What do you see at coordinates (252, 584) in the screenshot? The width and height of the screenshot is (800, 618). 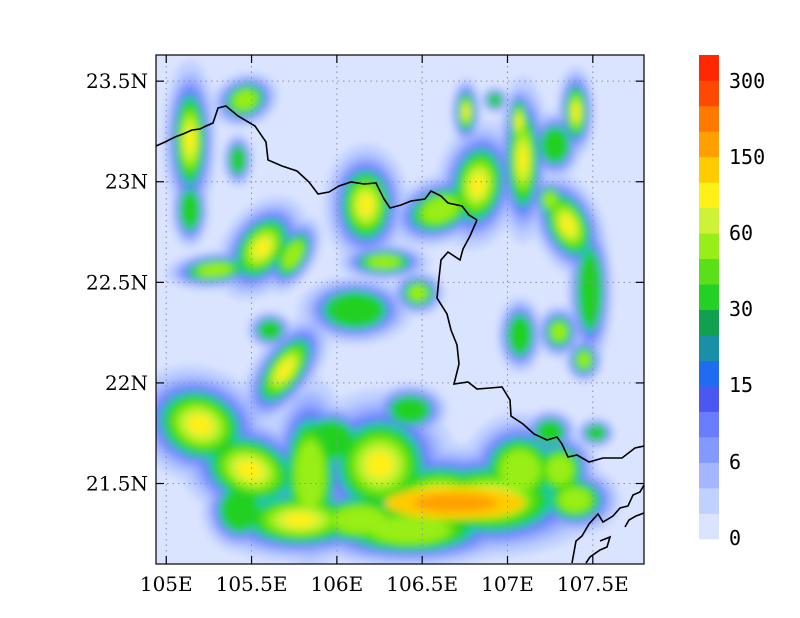 I see `lon-tick-label: 105.5E` at bounding box center [252, 584].